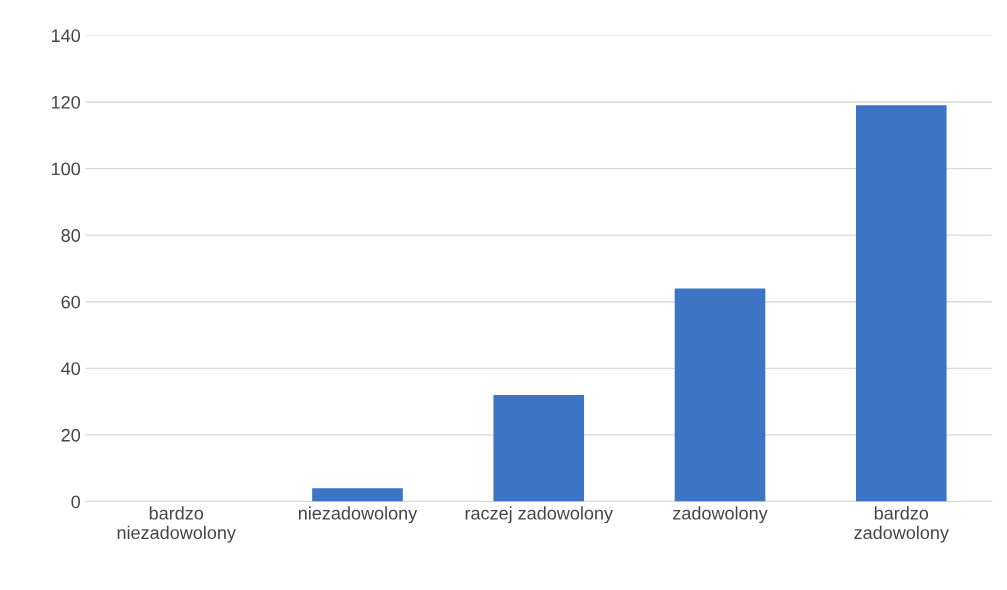  I want to click on y-tick-label: 40, so click(71, 369).